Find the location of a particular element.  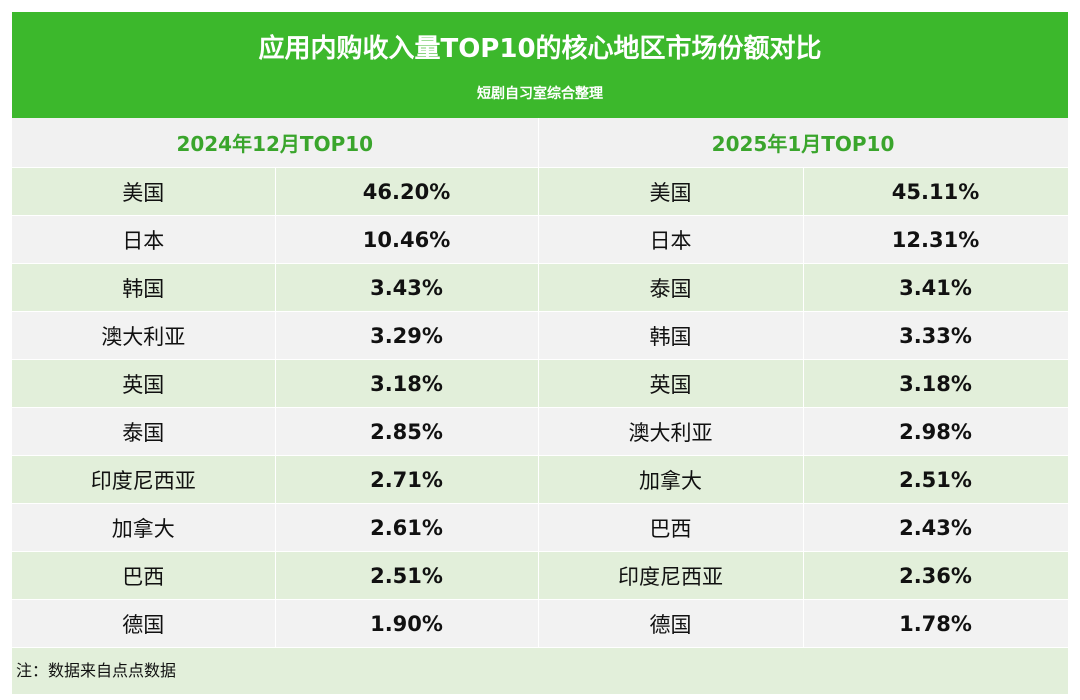

table-row: 日本 10.46% 日本 12.31% is located at coordinates (540, 239).